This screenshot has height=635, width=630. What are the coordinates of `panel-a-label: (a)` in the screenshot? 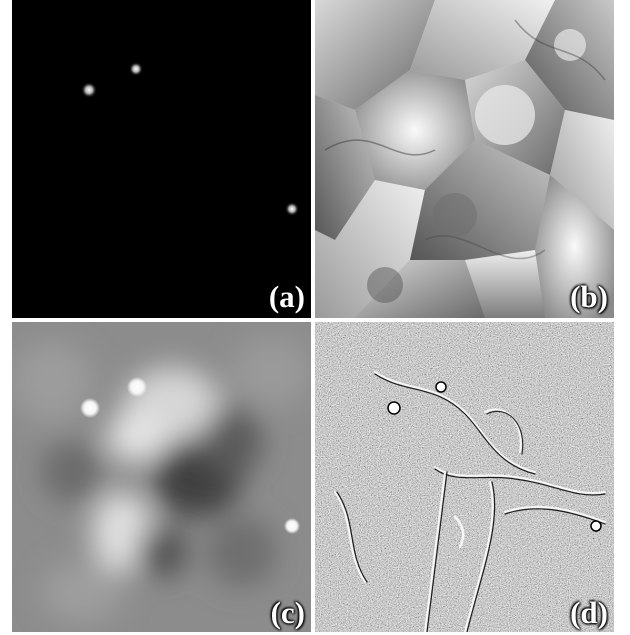 It's located at (286, 296).